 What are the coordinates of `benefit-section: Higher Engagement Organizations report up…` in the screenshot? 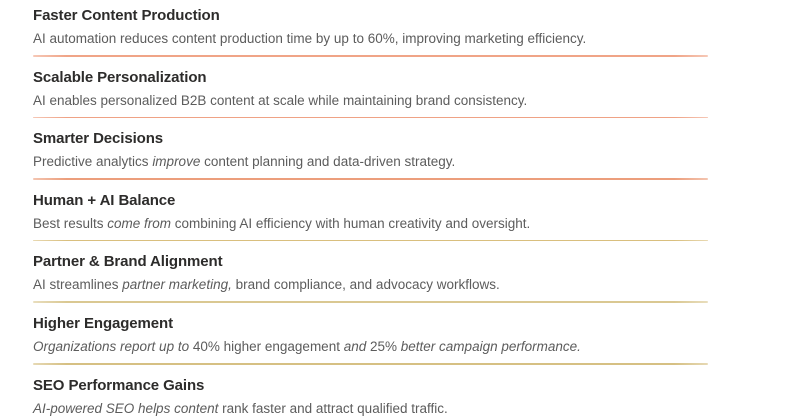 It's located at (370, 339).